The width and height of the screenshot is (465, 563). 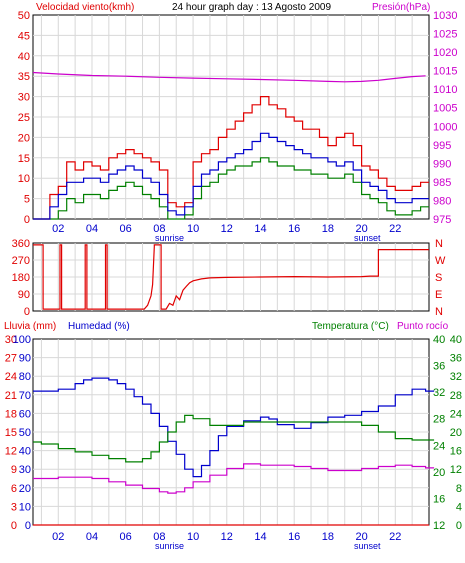 What do you see at coordinates (14, 526) in the screenshot?
I see `rain-tick-label: 0` at bounding box center [14, 526].